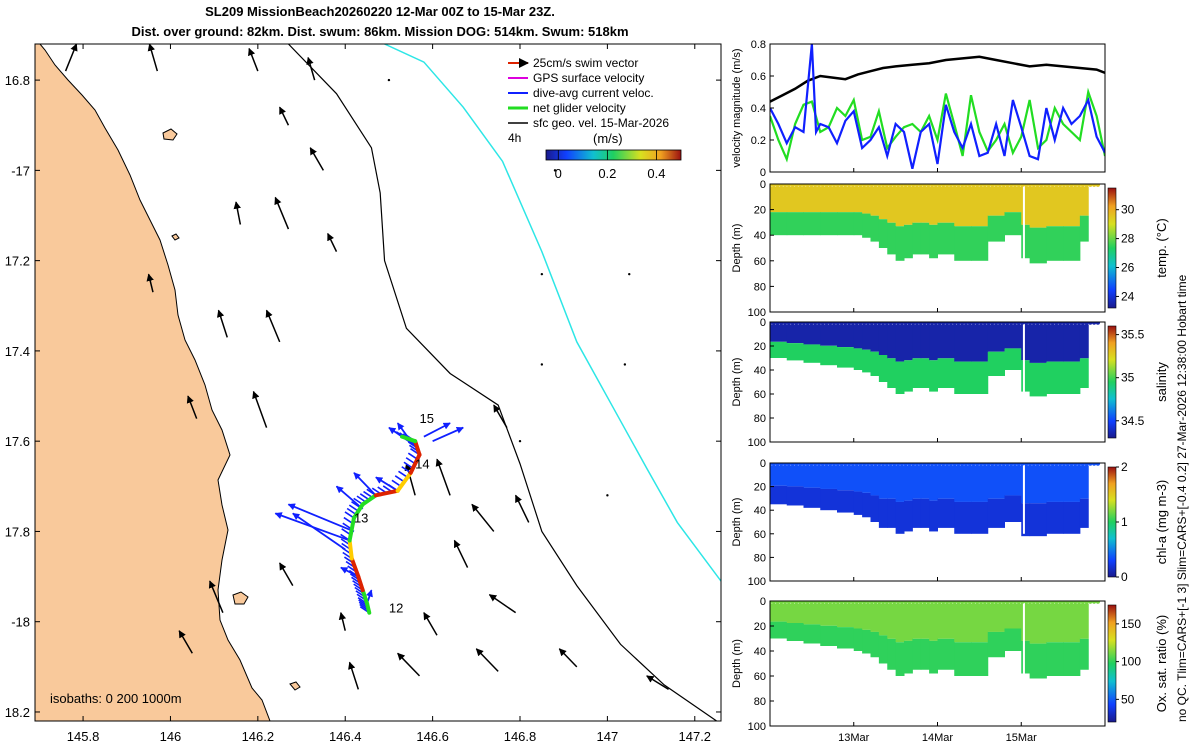 The image size is (1200, 750). I want to click on velocity-panel: 0 0.2 0.4 0.6 0.8 velocity magnitude (m/s), so click(918, 109).